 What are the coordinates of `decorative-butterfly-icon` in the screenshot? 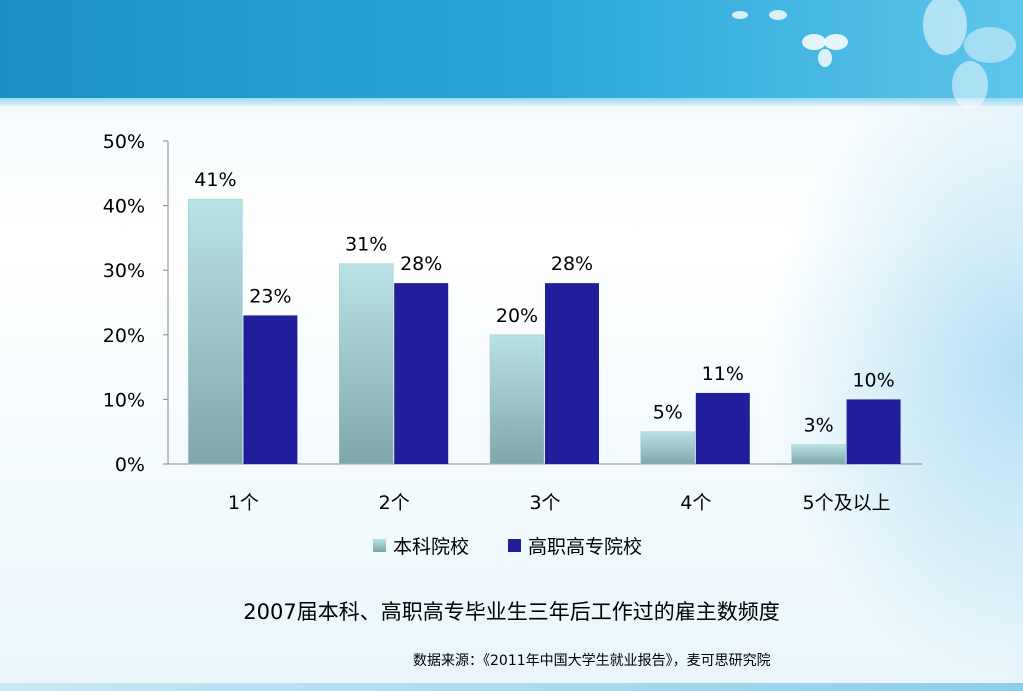 It's located at (825, 50).